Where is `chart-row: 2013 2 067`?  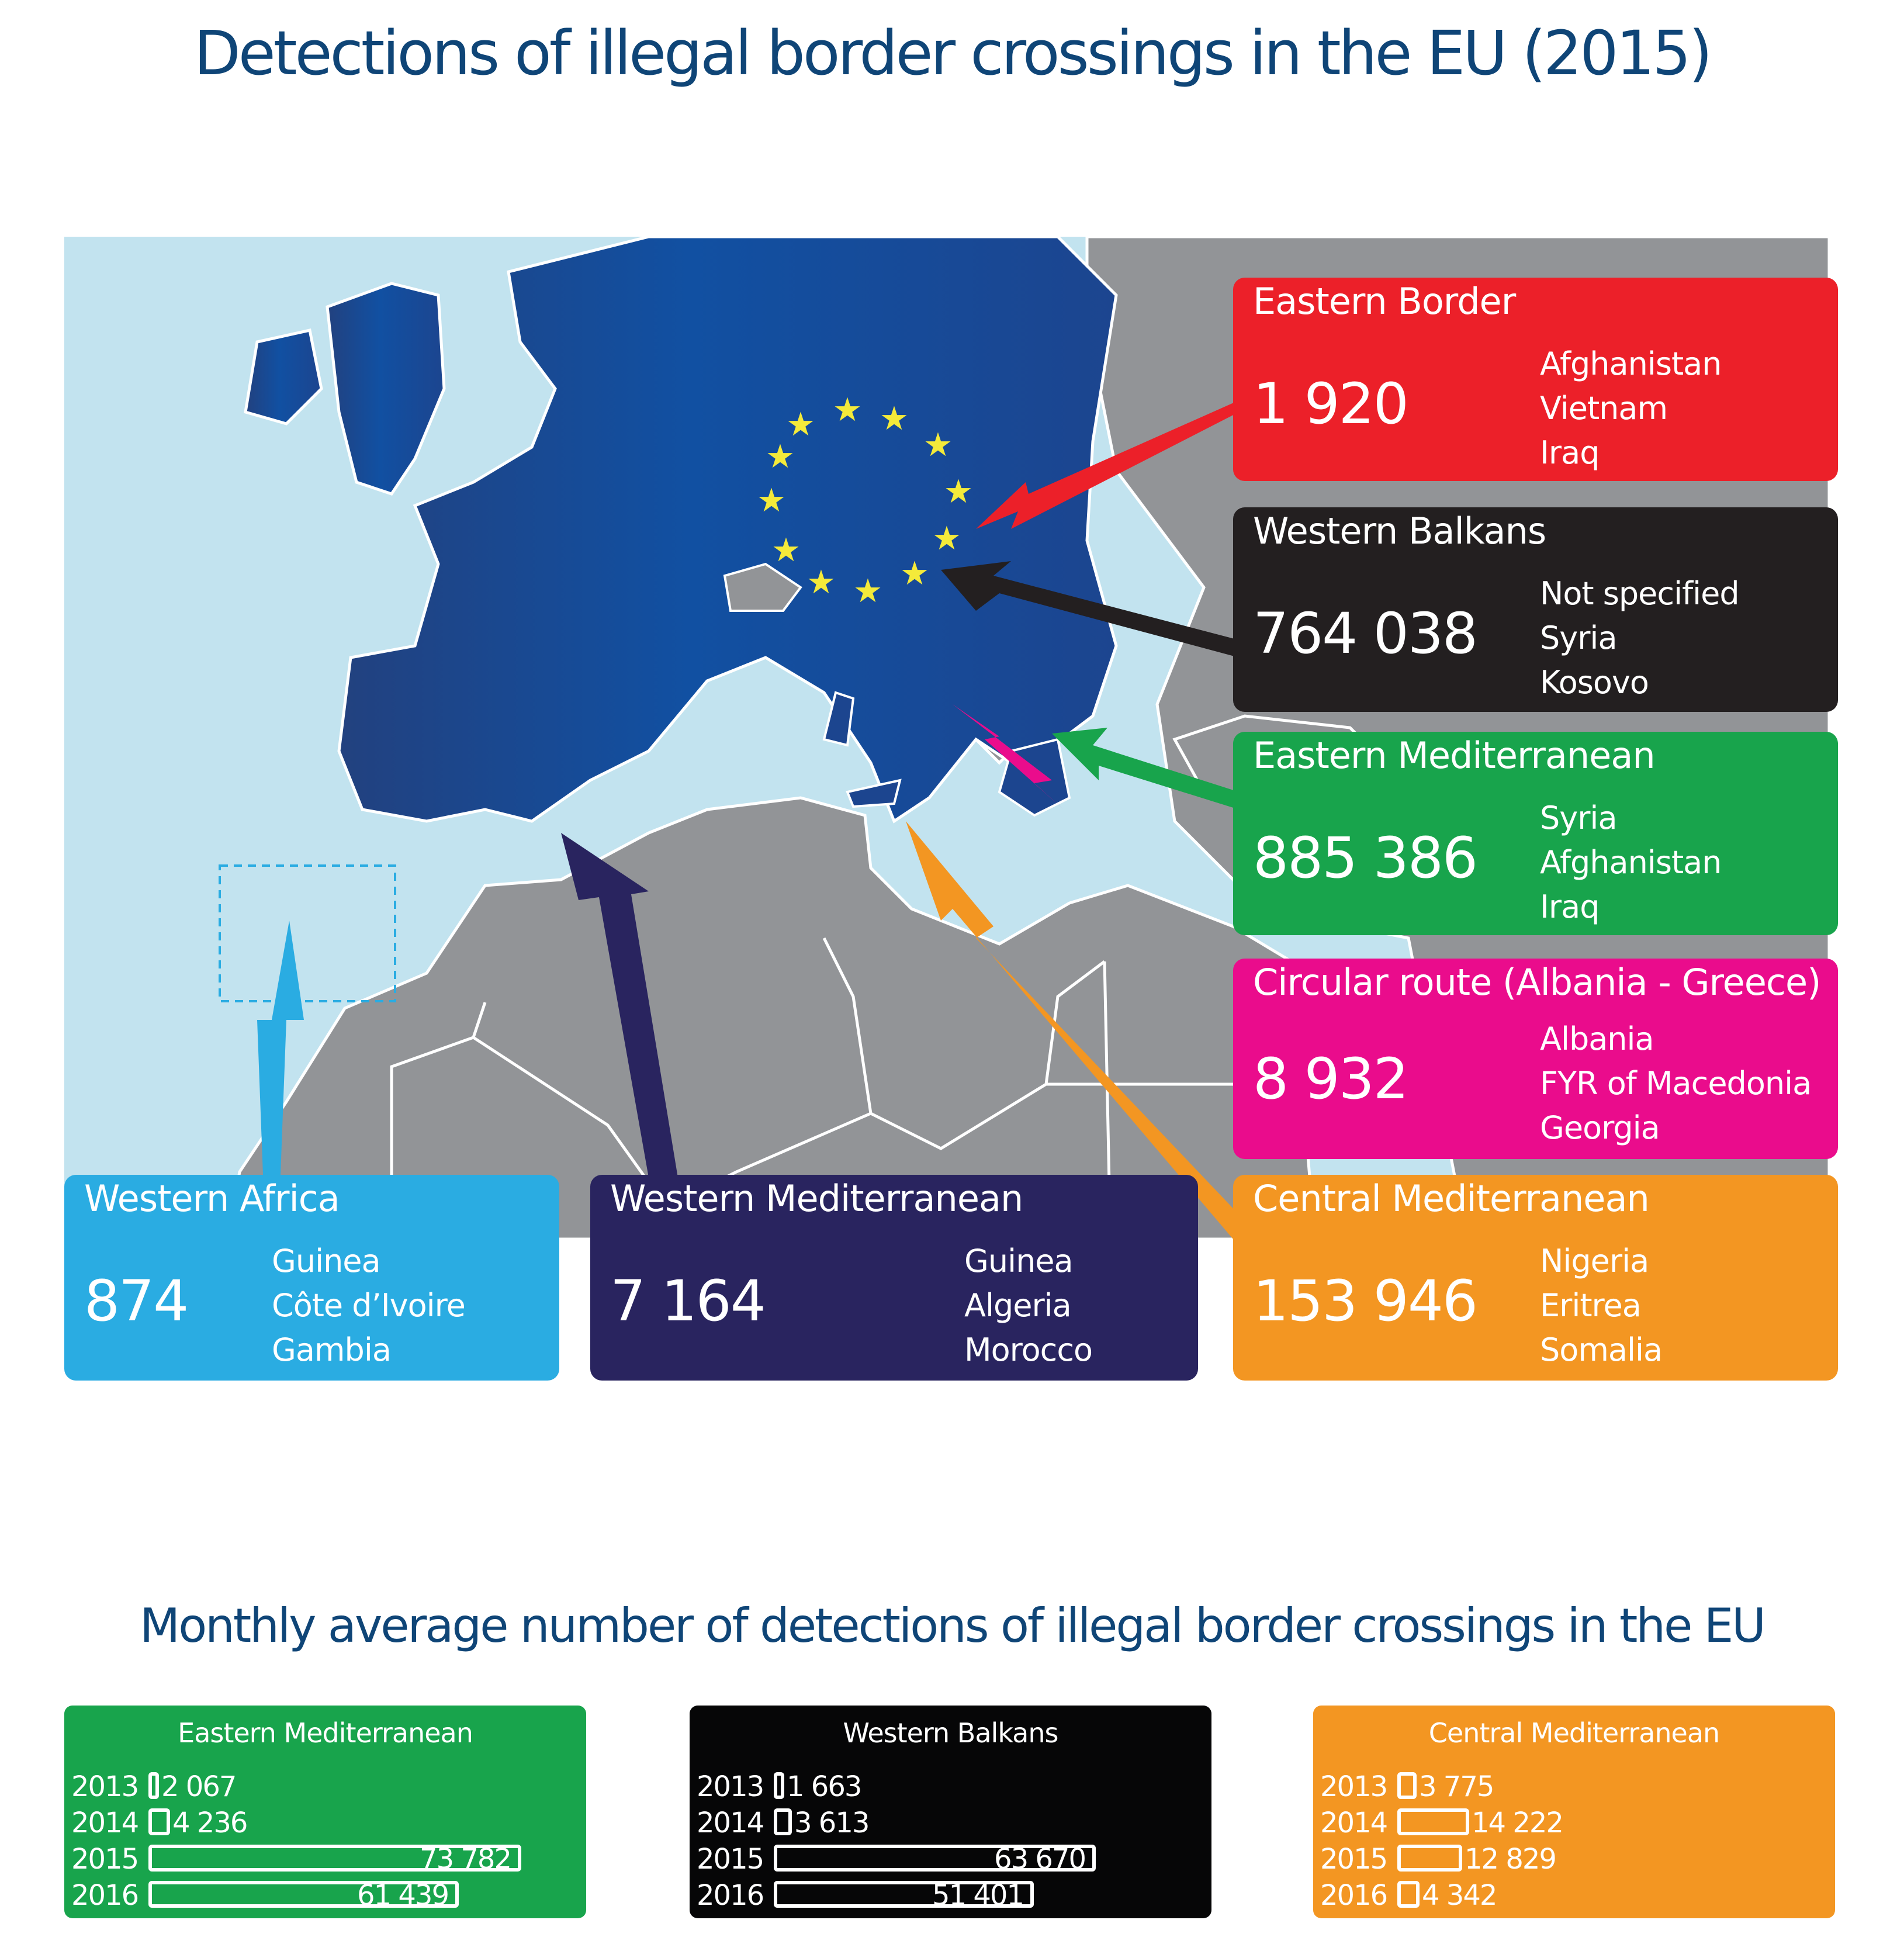
chart-row: 2013 2 067 is located at coordinates (325, 1787).